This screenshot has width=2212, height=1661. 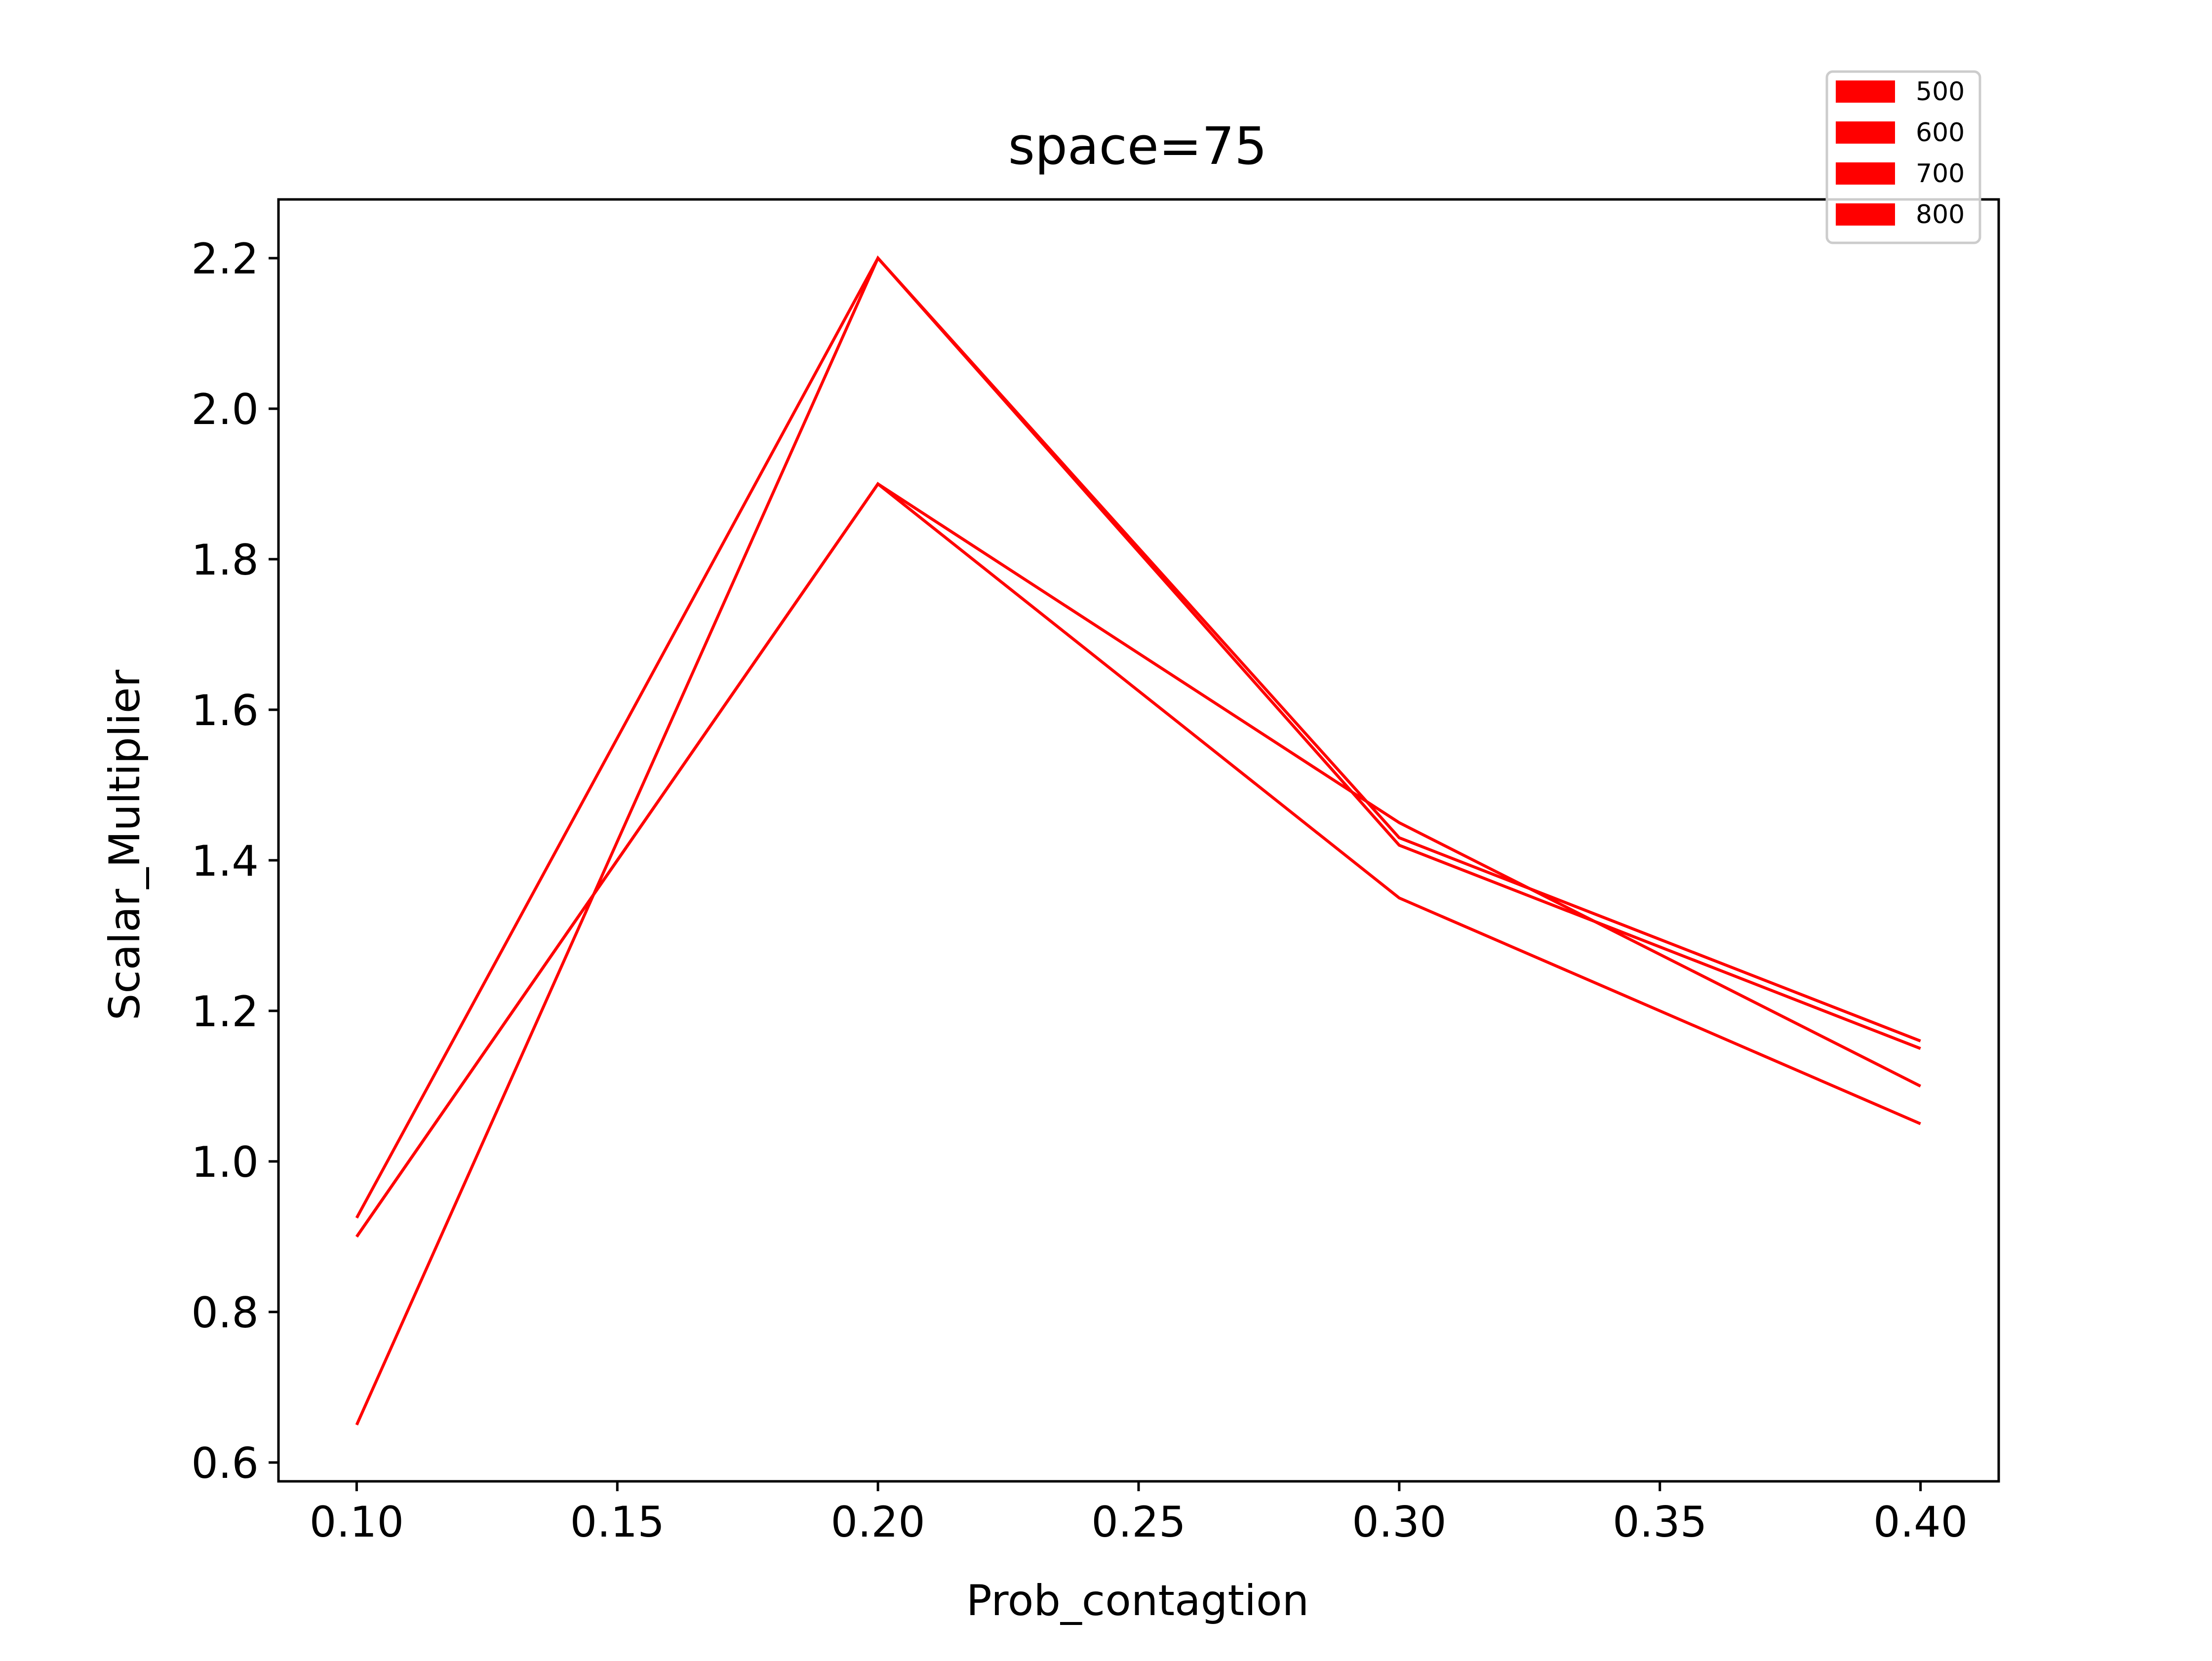 I want to click on y-tick-label: 2.0, so click(x=225, y=409).